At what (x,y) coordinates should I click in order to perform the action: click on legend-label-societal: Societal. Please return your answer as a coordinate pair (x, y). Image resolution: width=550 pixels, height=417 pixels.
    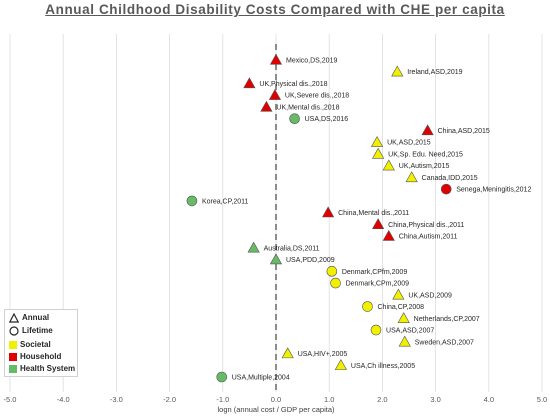
    Looking at the image, I should click on (35, 344).